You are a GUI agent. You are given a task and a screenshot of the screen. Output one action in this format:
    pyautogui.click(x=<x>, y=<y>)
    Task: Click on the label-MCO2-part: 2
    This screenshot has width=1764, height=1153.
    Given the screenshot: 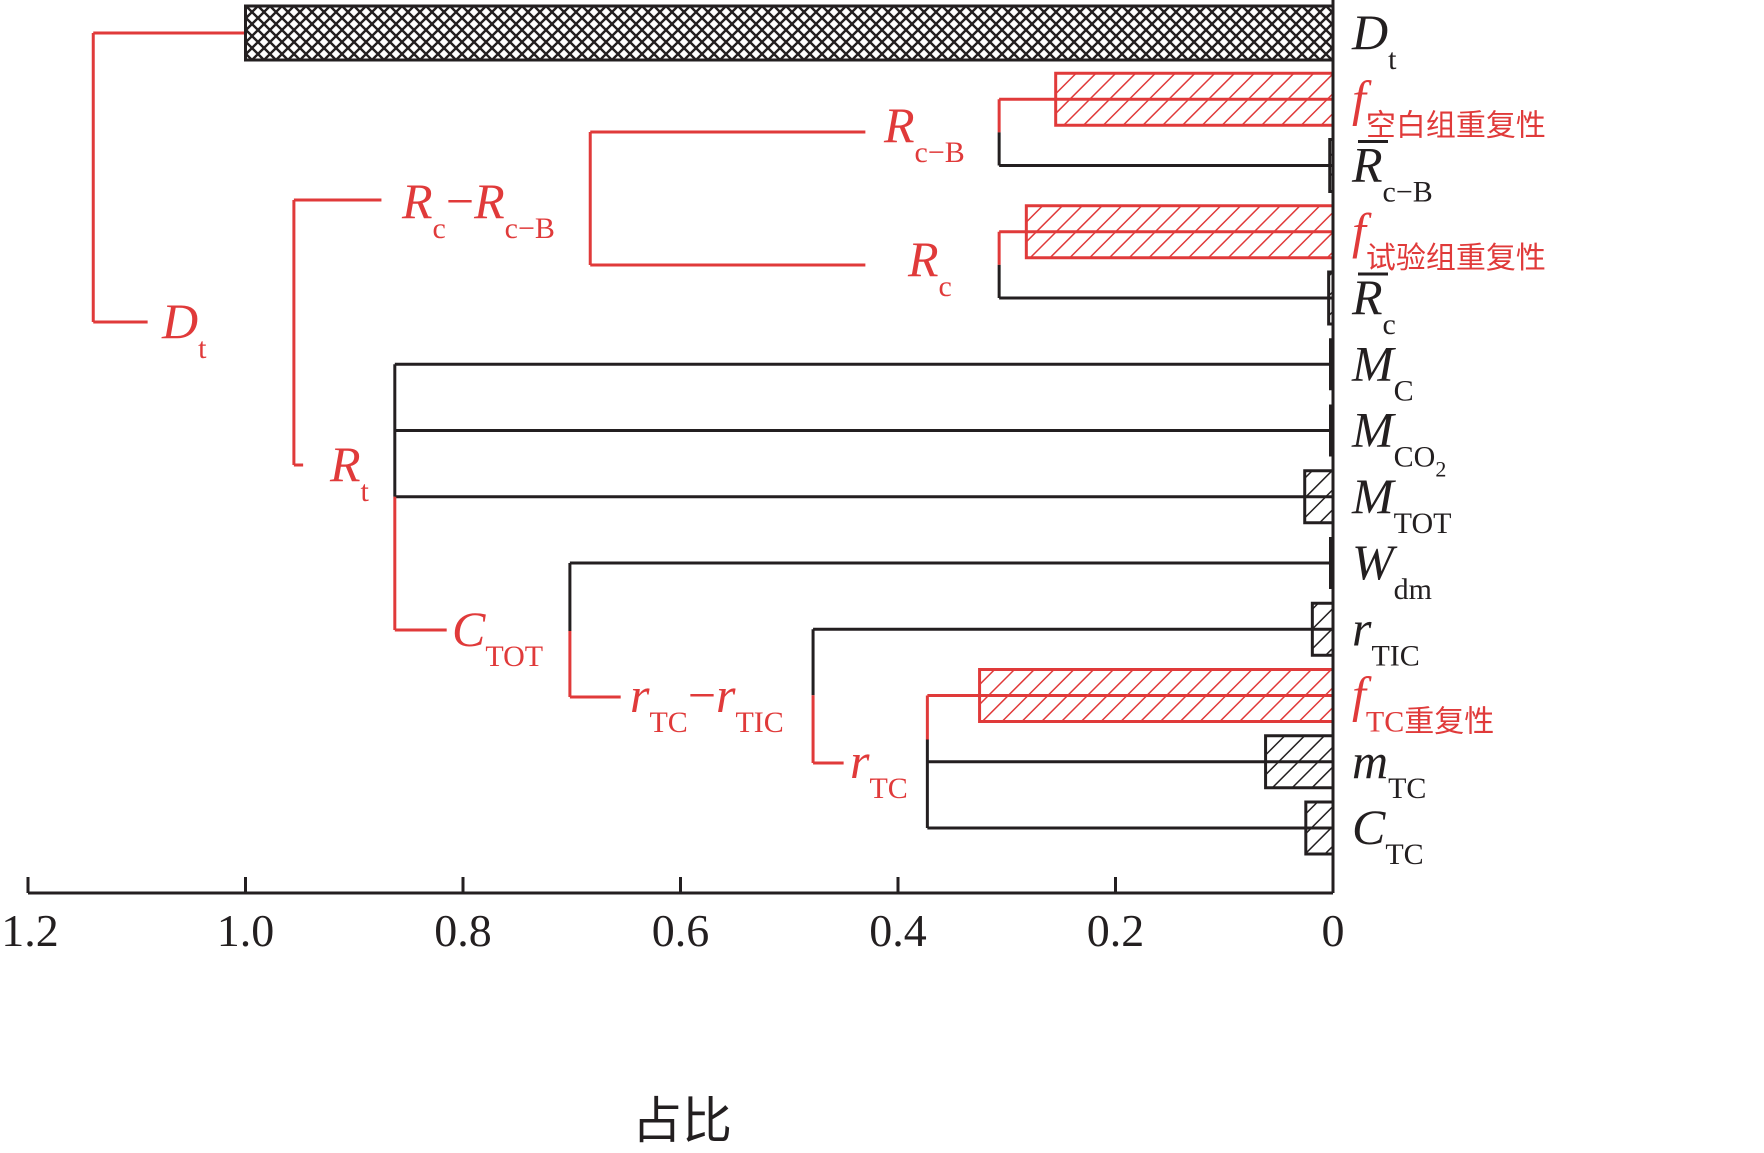 What is the action you would take?
    pyautogui.click(x=1440, y=469)
    